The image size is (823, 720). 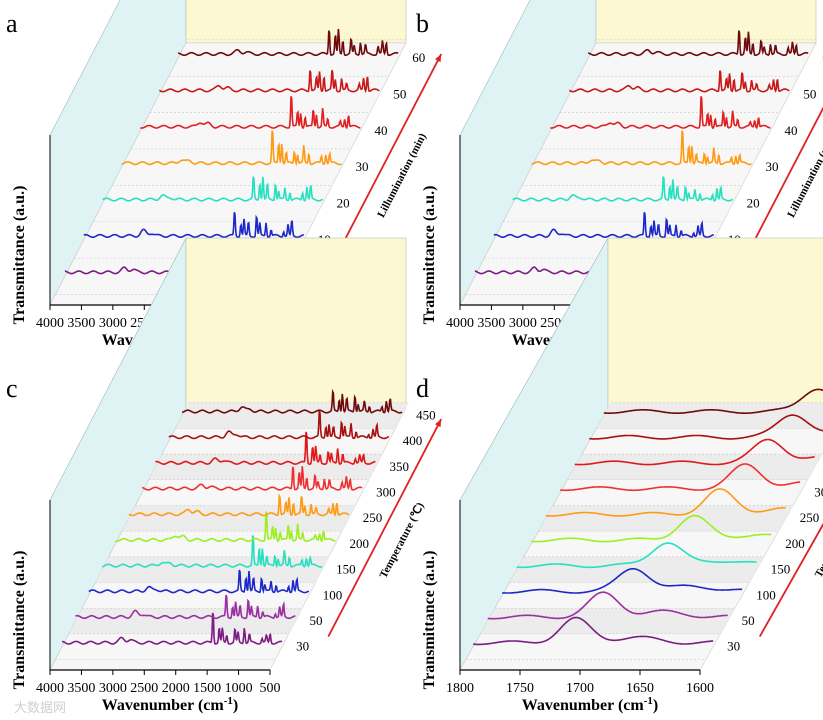 I want to click on z-arrow-head, so click(x=438, y=423).